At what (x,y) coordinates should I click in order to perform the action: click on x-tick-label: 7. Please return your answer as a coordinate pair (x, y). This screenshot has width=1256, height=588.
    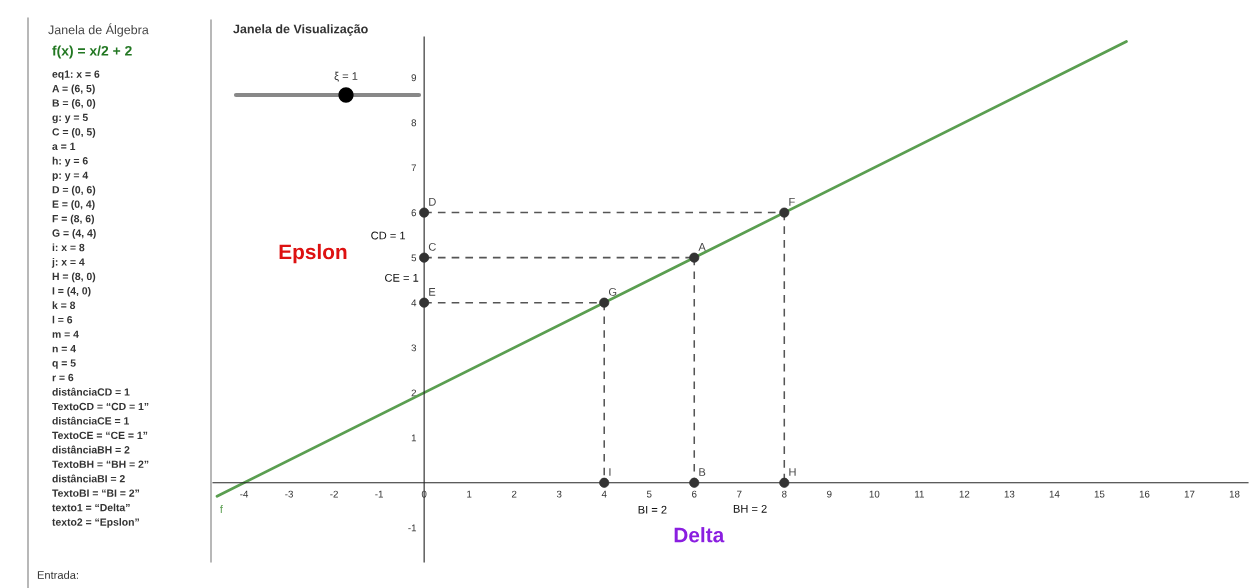
    Looking at the image, I should click on (739, 494).